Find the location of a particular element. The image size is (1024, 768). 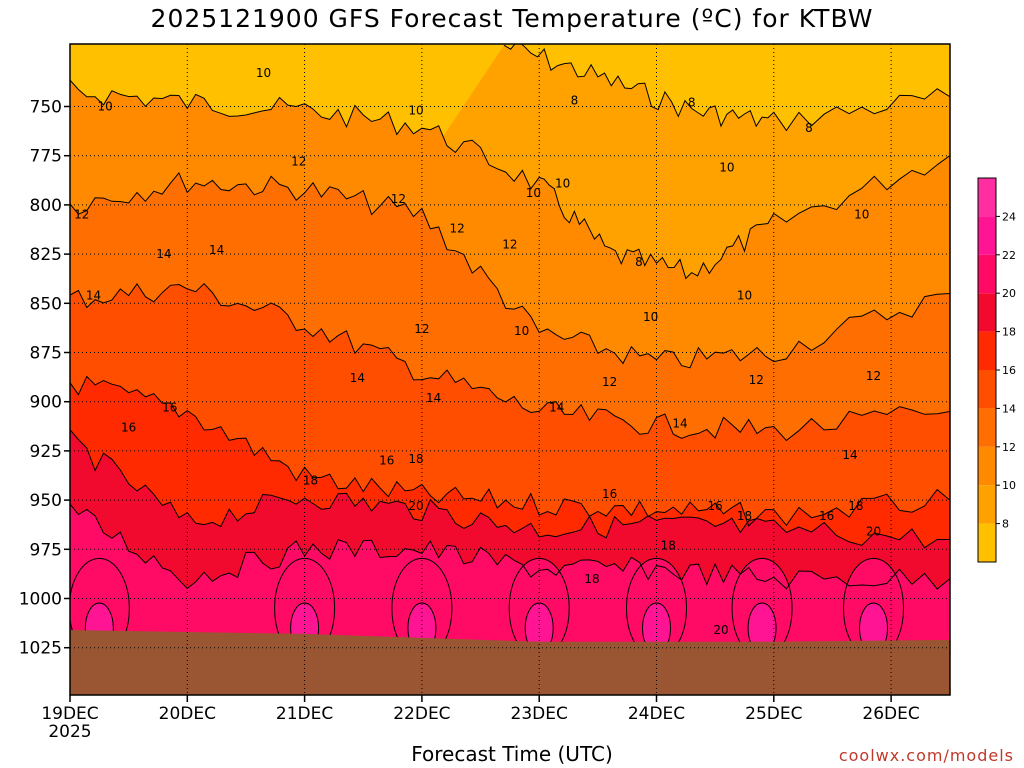

colorbar-label: 14 is located at coordinates (1009, 408).